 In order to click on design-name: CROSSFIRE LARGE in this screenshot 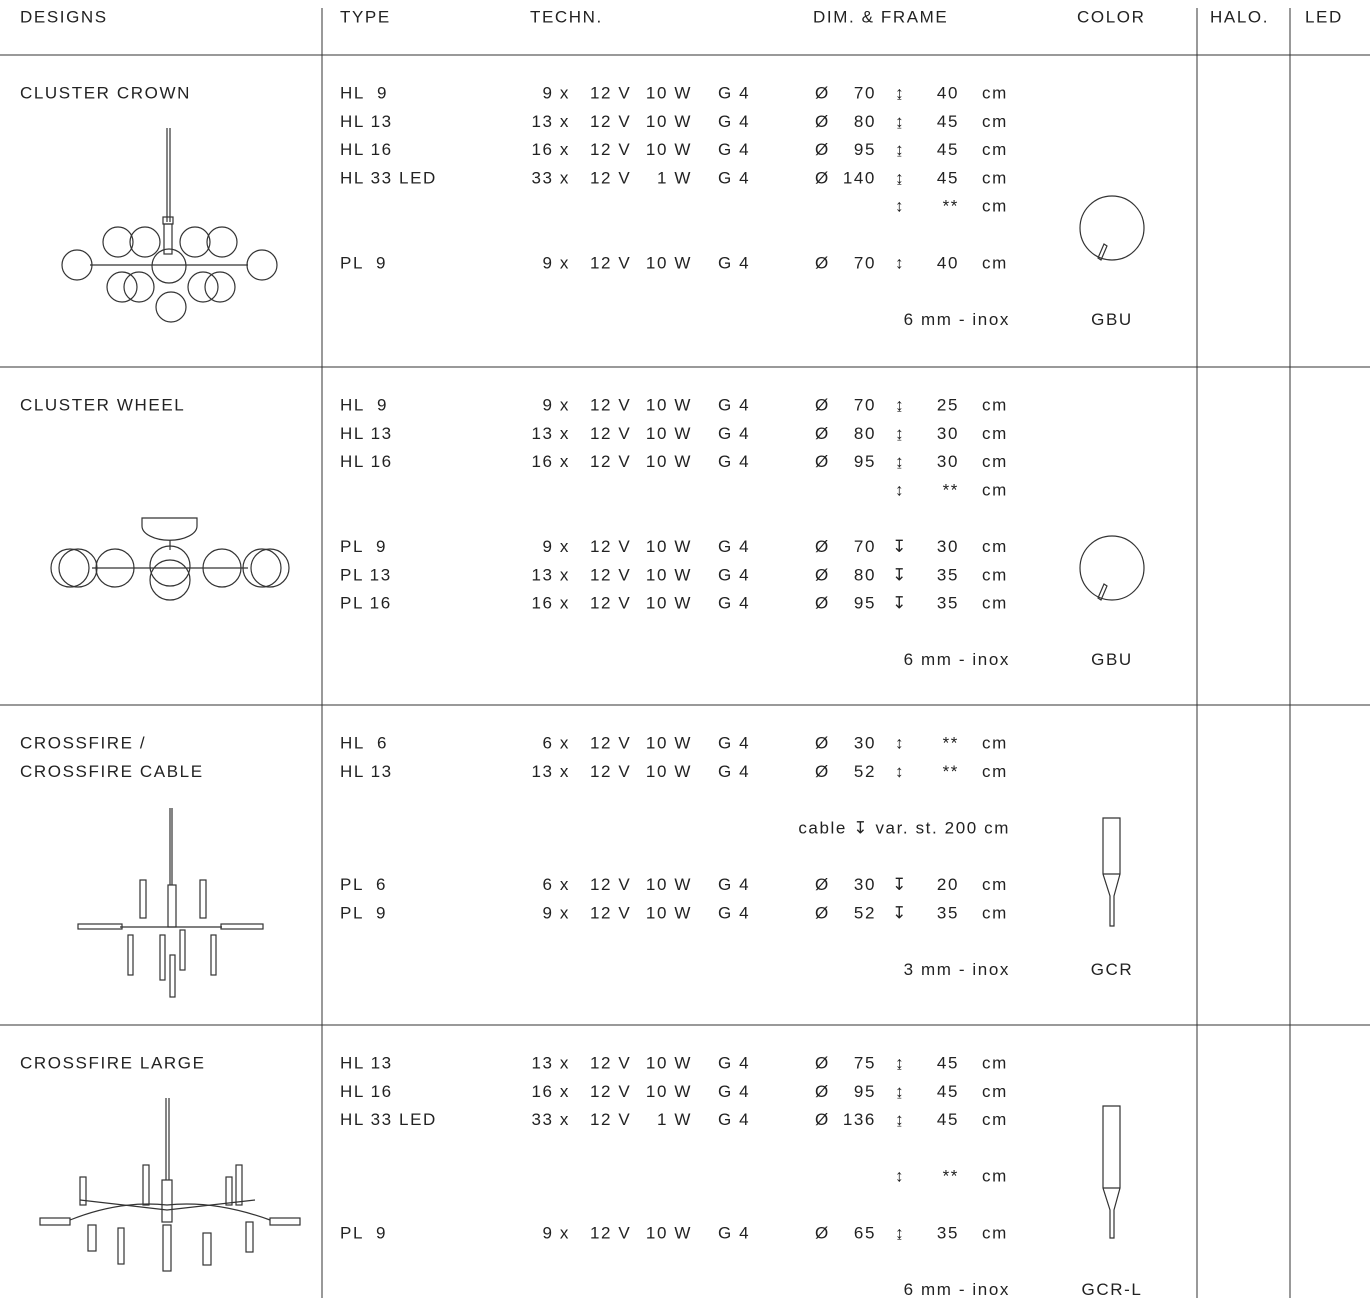, I will do `click(113, 1062)`.